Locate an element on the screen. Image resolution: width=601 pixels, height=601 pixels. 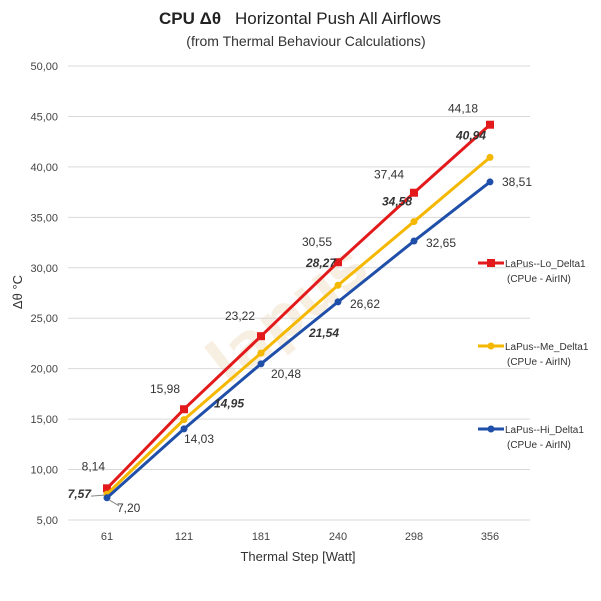
y-tick-label: 45,00 is located at coordinates (44, 117).